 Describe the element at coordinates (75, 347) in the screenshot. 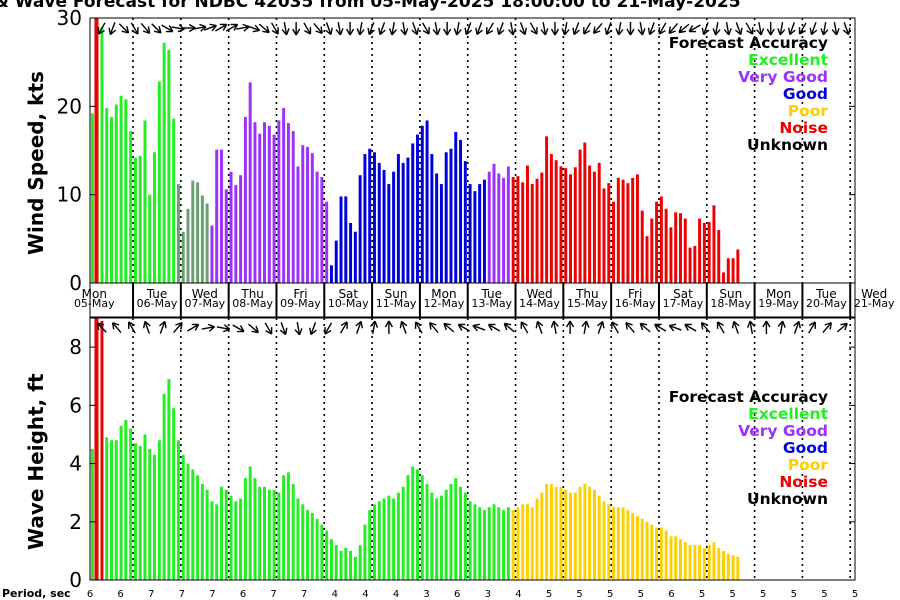

I see `y-tick-label: 8` at that location.